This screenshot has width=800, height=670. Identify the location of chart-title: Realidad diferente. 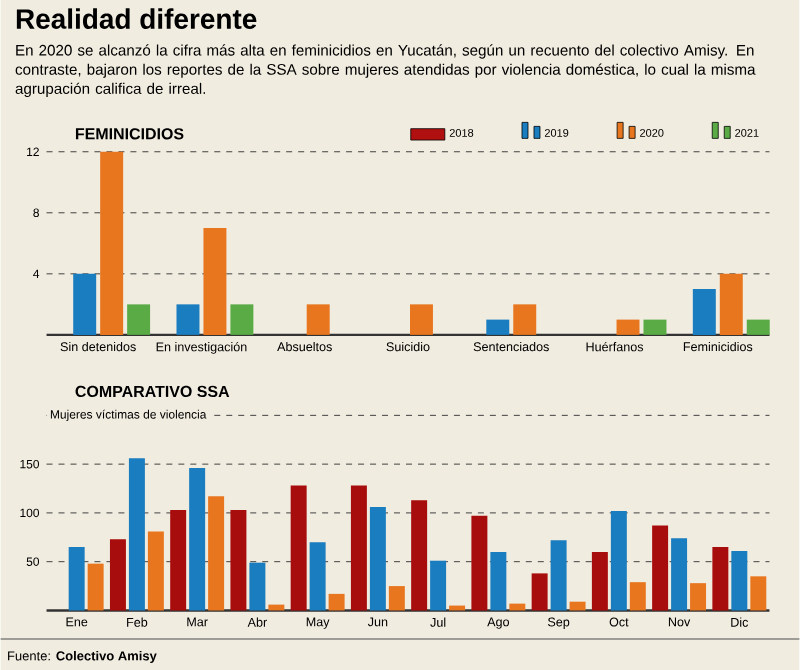
(136, 18).